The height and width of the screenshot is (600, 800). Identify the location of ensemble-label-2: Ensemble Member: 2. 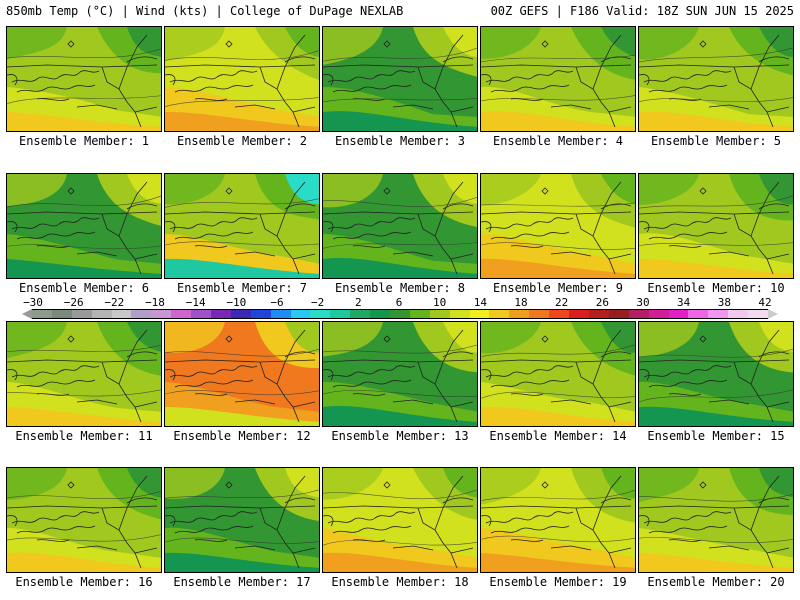
(242, 141).